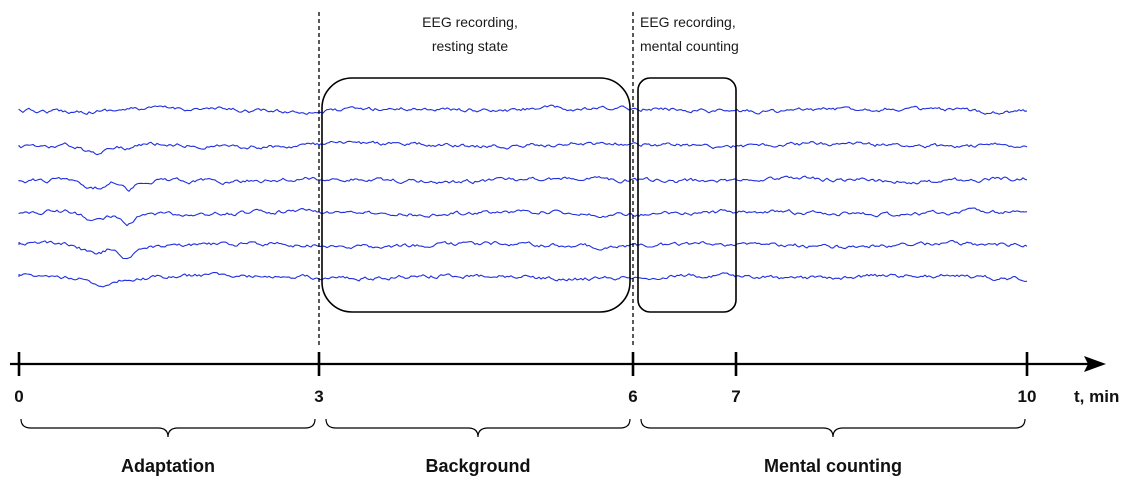 The height and width of the screenshot is (478, 1137). I want to click on resting-annotation-line1: EEG recording,, so click(470, 22).